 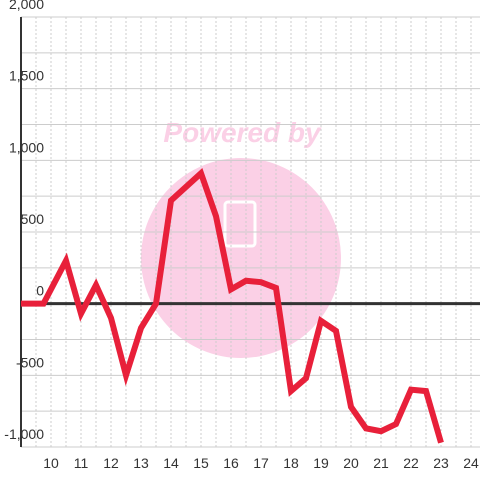 I want to click on x-tick-label: 20, so click(x=351, y=463).